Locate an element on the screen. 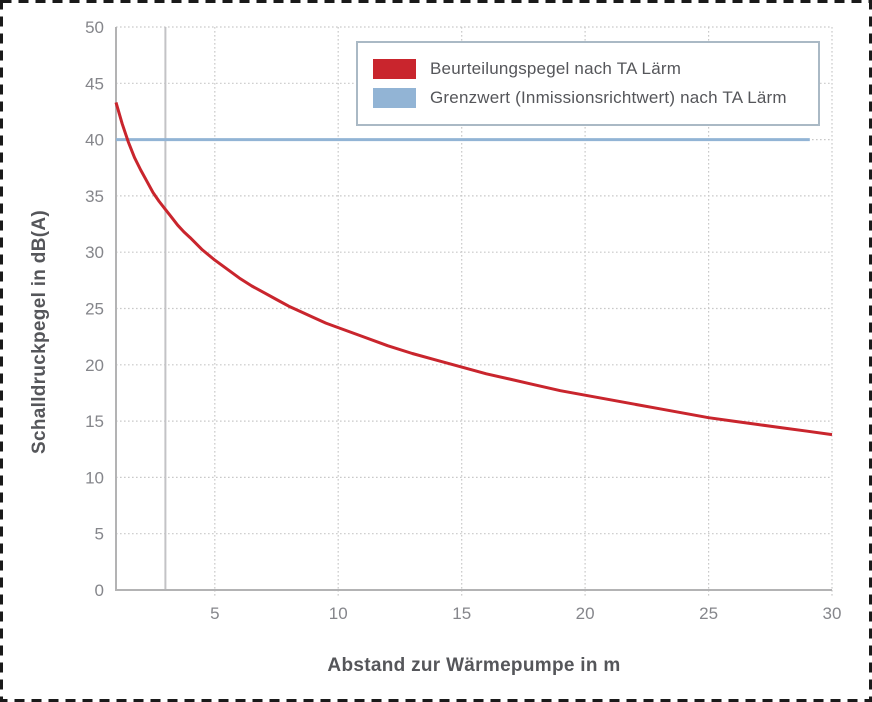 This screenshot has height=702, width=872. x-tick-label: 20 is located at coordinates (585, 613).